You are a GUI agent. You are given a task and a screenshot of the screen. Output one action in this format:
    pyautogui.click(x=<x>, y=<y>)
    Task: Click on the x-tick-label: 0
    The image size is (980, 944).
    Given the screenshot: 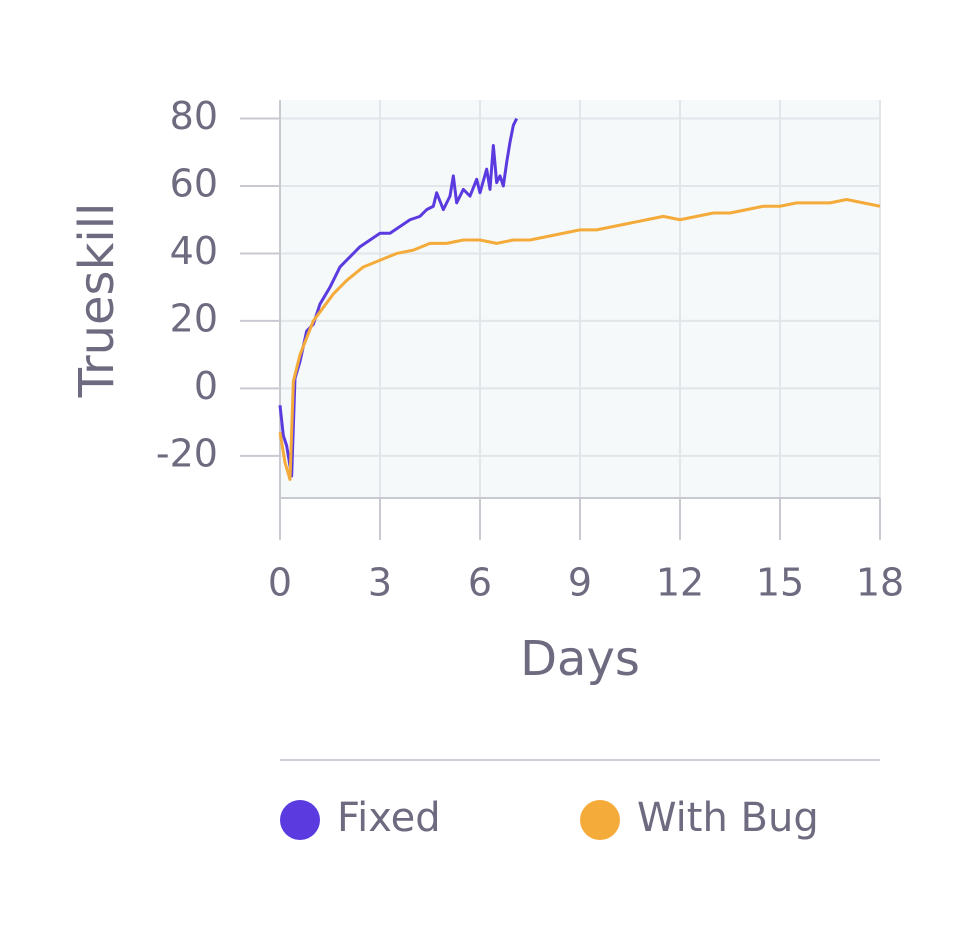 What is the action you would take?
    pyautogui.click(x=280, y=583)
    